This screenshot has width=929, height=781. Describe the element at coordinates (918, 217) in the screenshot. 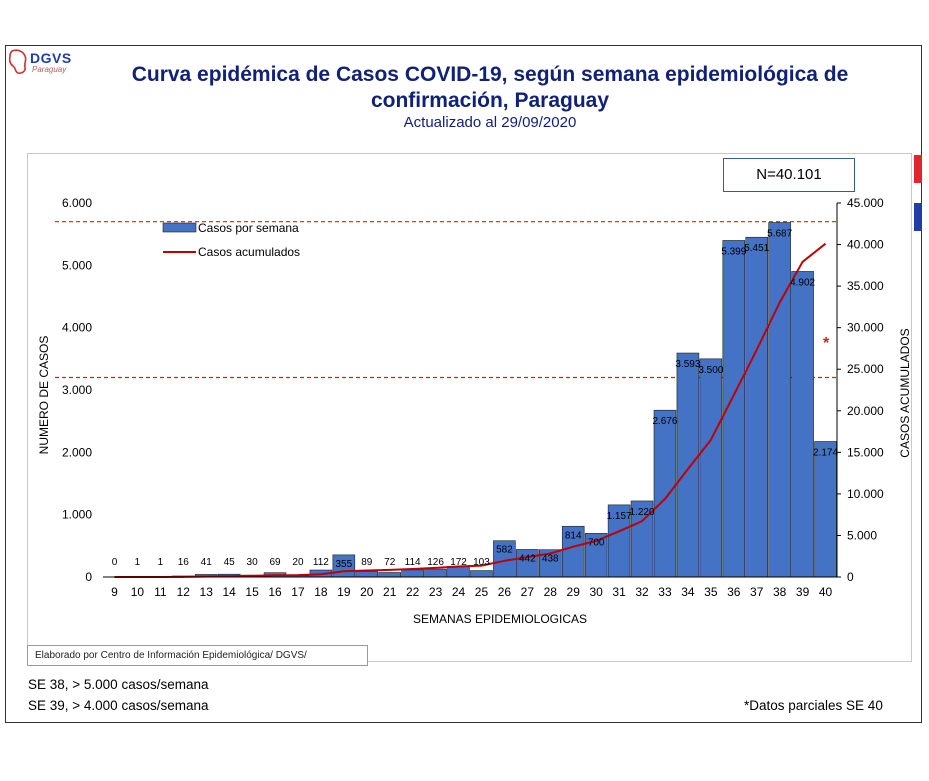

I see `flag-blue-stripe` at that location.